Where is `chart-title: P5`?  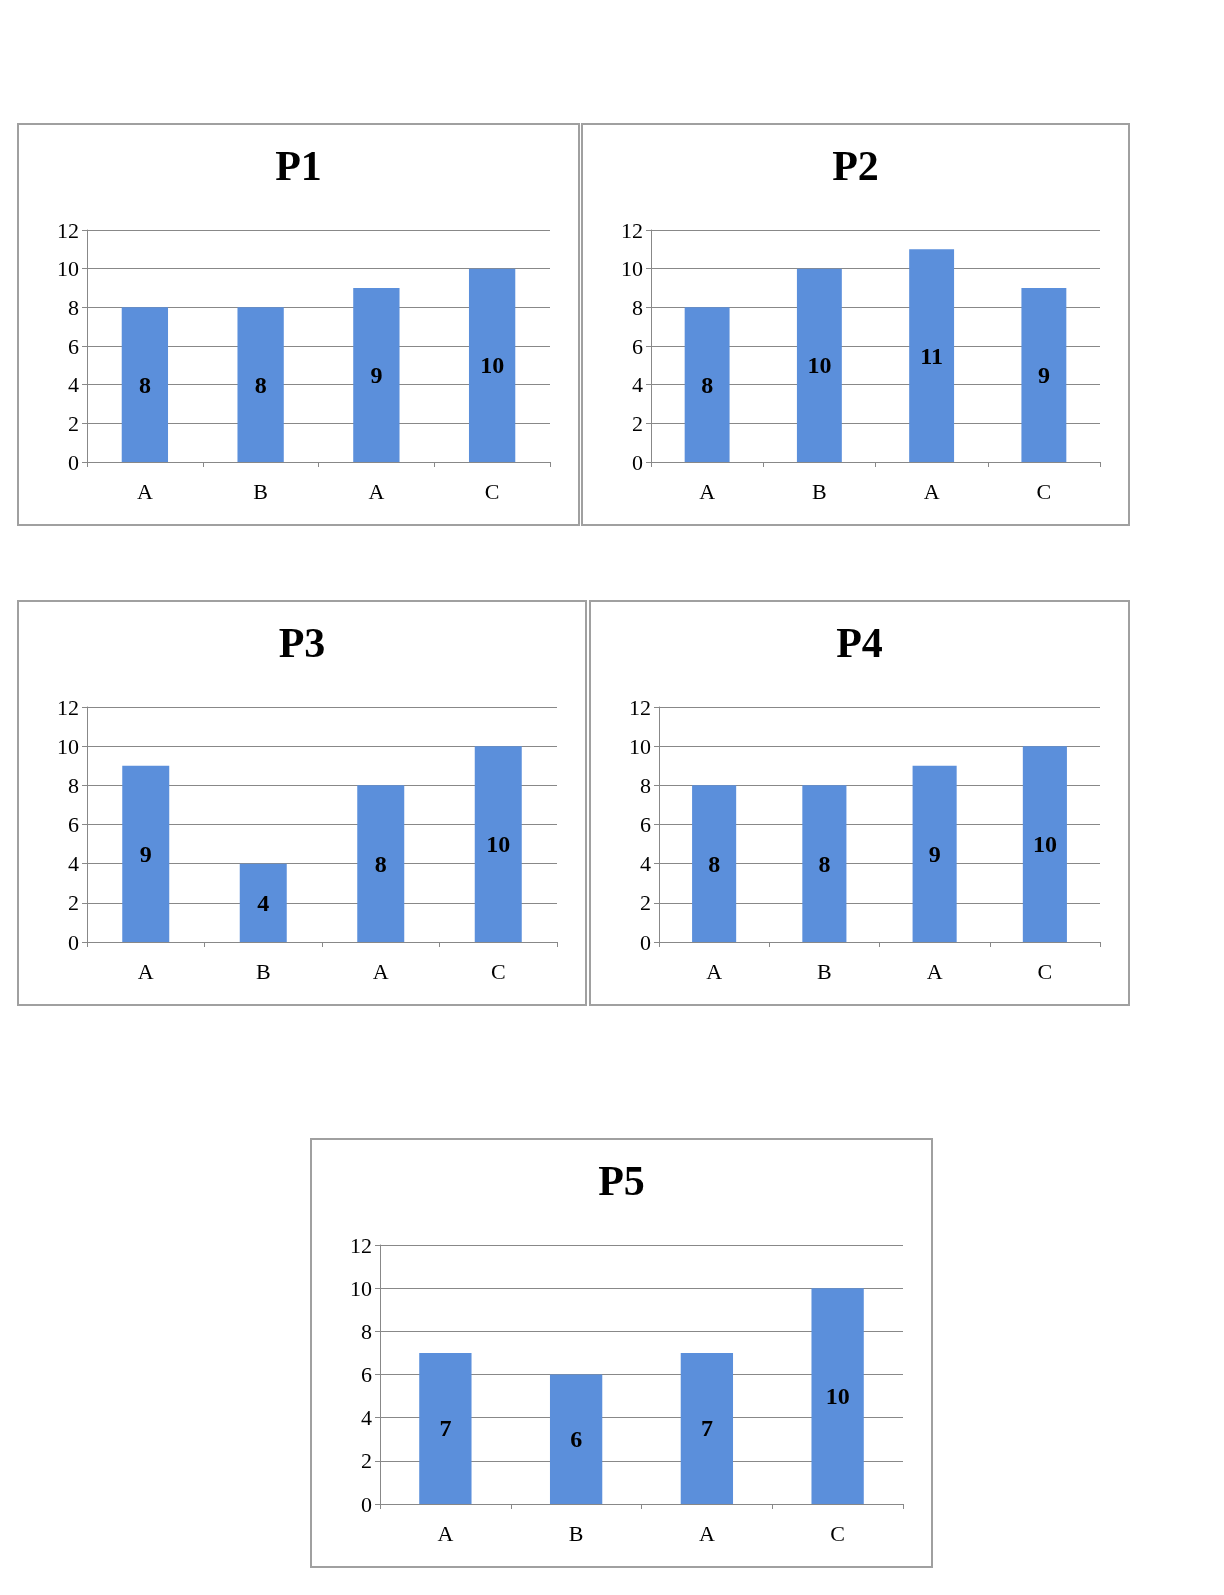 chart-title: P5 is located at coordinates (621, 1181).